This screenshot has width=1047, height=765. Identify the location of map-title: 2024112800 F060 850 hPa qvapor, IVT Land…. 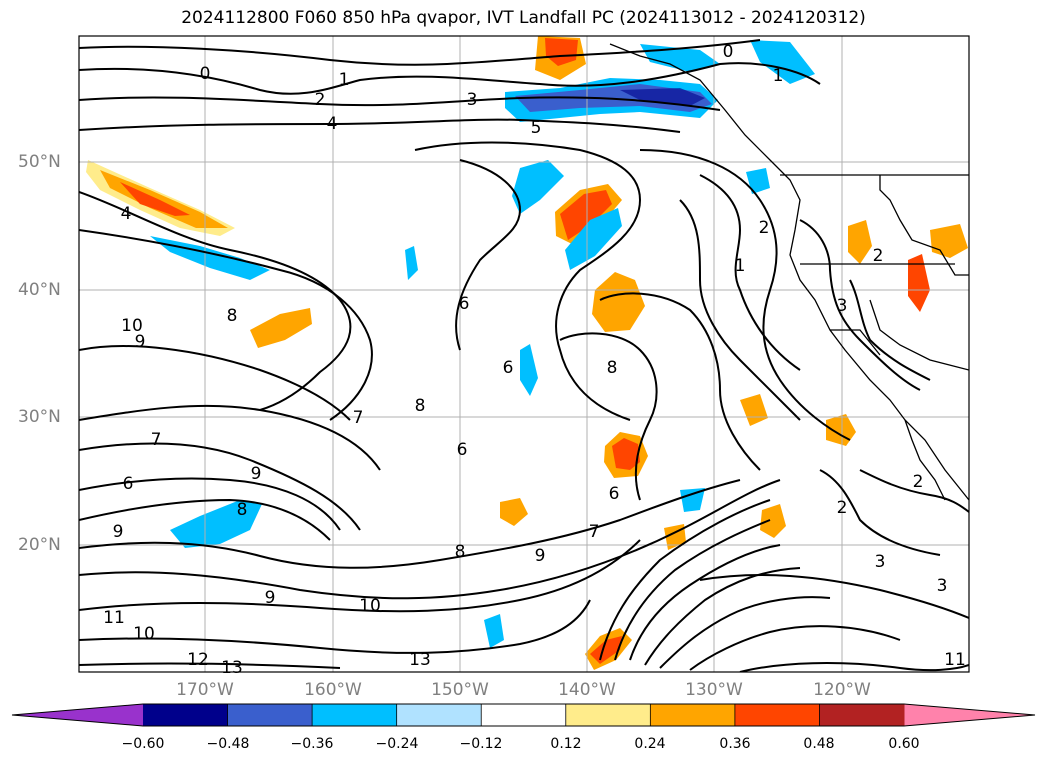
(523, 18).